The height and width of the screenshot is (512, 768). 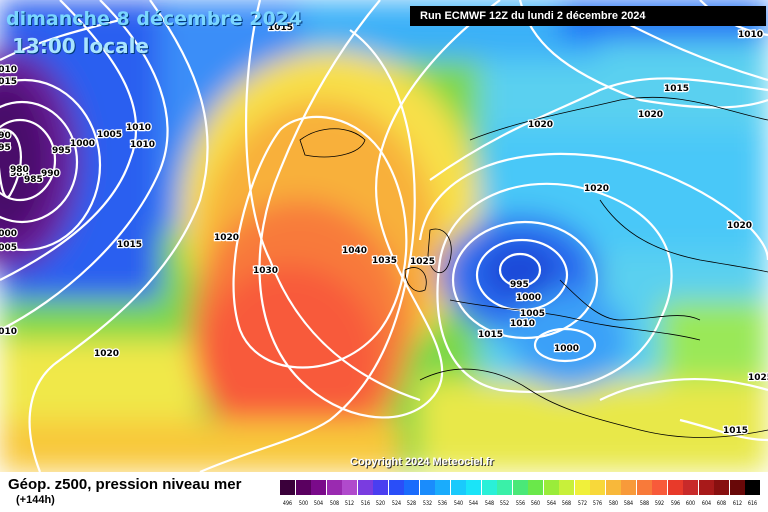 I want to click on scale-label: 584, so click(x=628, y=503).